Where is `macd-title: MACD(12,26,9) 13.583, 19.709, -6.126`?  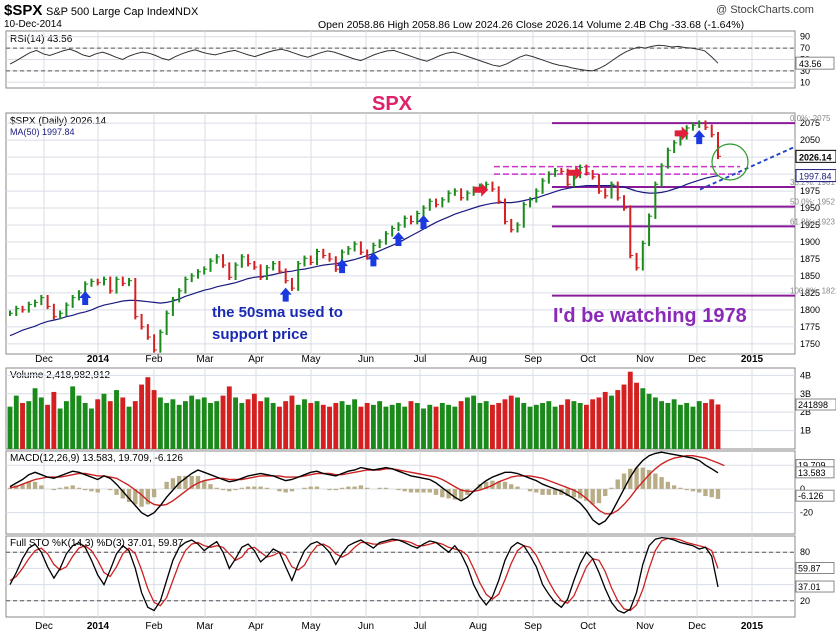
macd-title: MACD(12,26,9) 13.583, 19.709, -6.126 is located at coordinates (96, 458).